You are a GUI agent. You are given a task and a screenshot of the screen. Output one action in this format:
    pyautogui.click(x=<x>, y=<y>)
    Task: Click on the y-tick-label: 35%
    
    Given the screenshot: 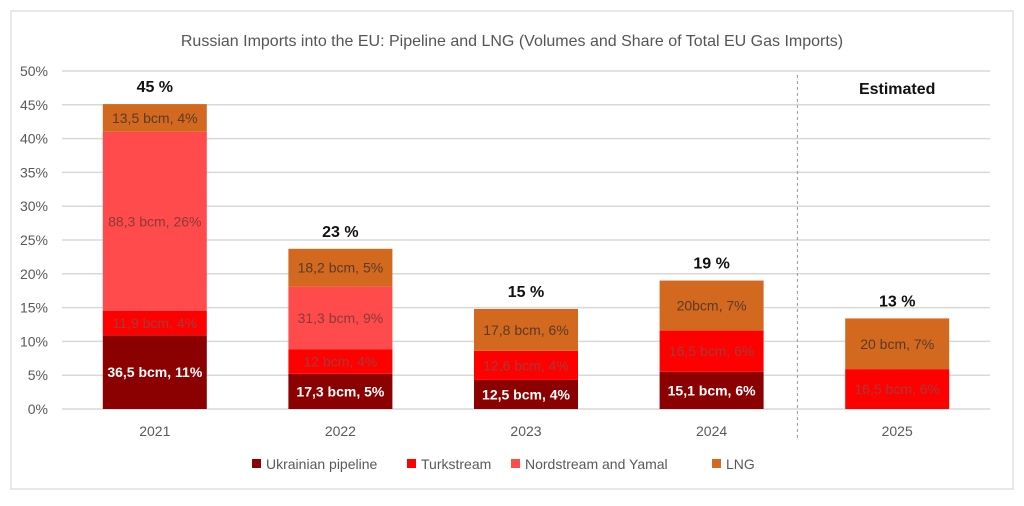 What is the action you would take?
    pyautogui.click(x=34, y=172)
    